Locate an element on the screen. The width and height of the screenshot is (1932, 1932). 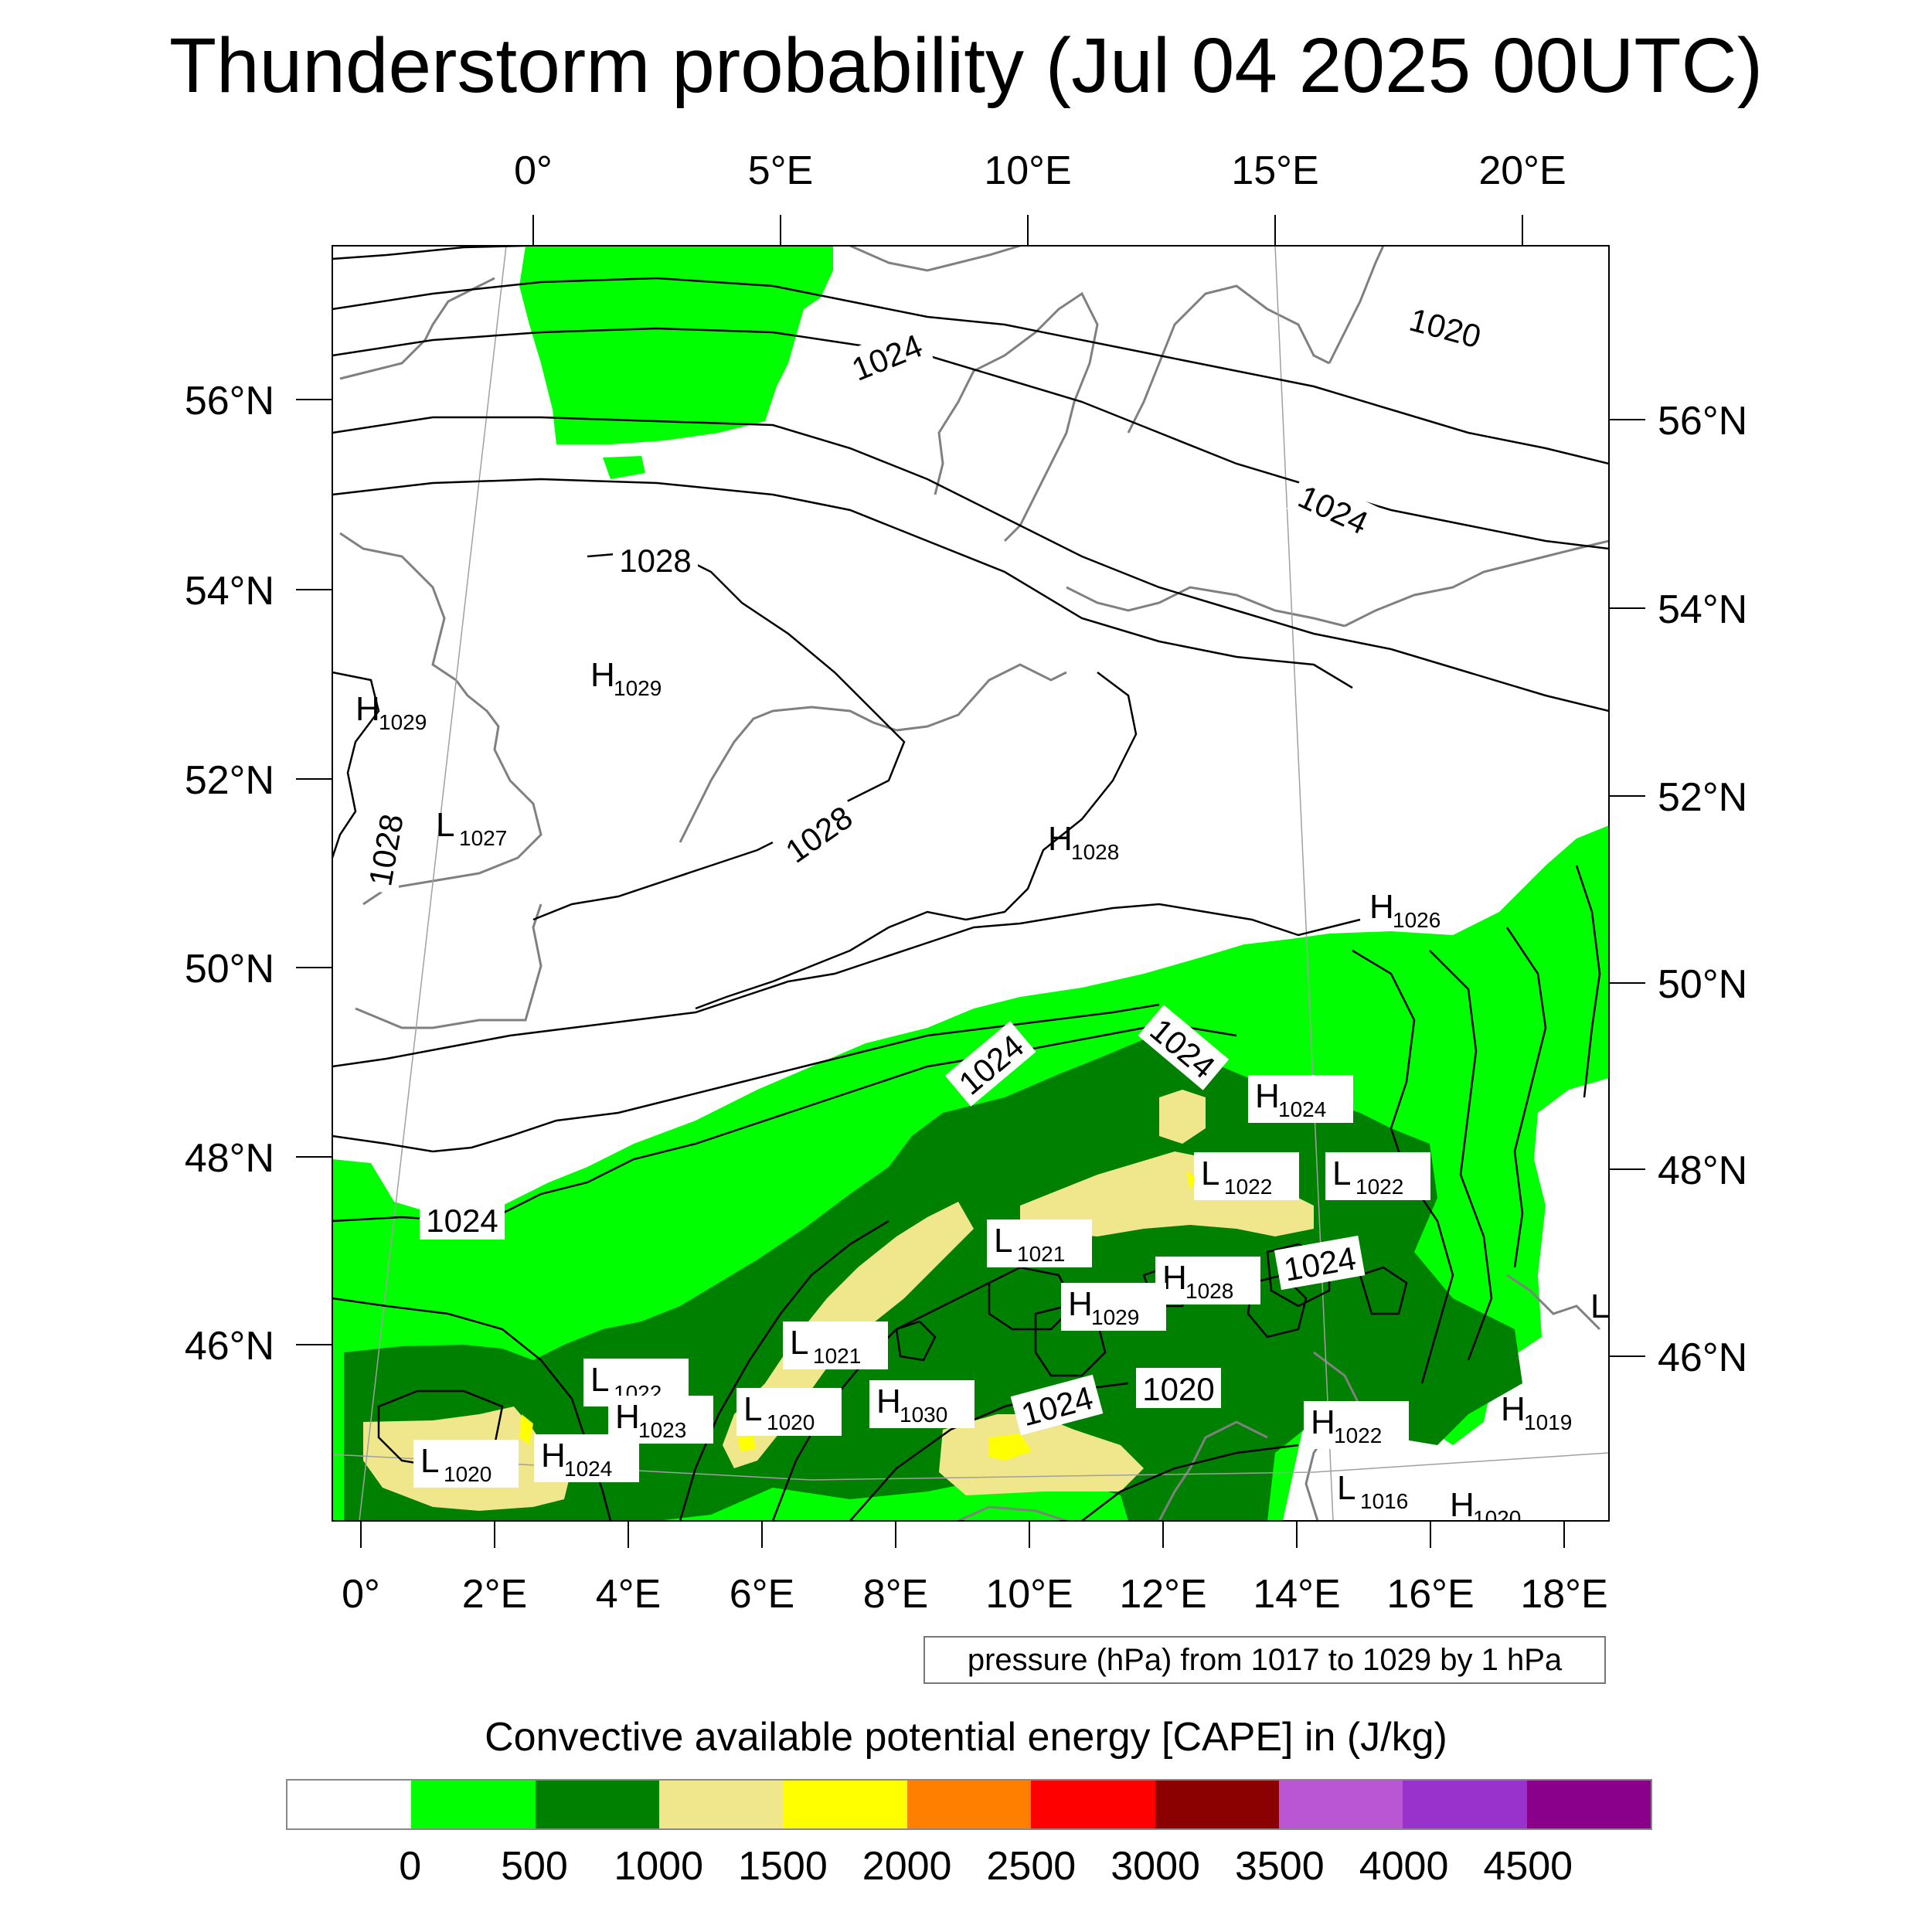
contour-label-4: 1028 is located at coordinates (656, 560).